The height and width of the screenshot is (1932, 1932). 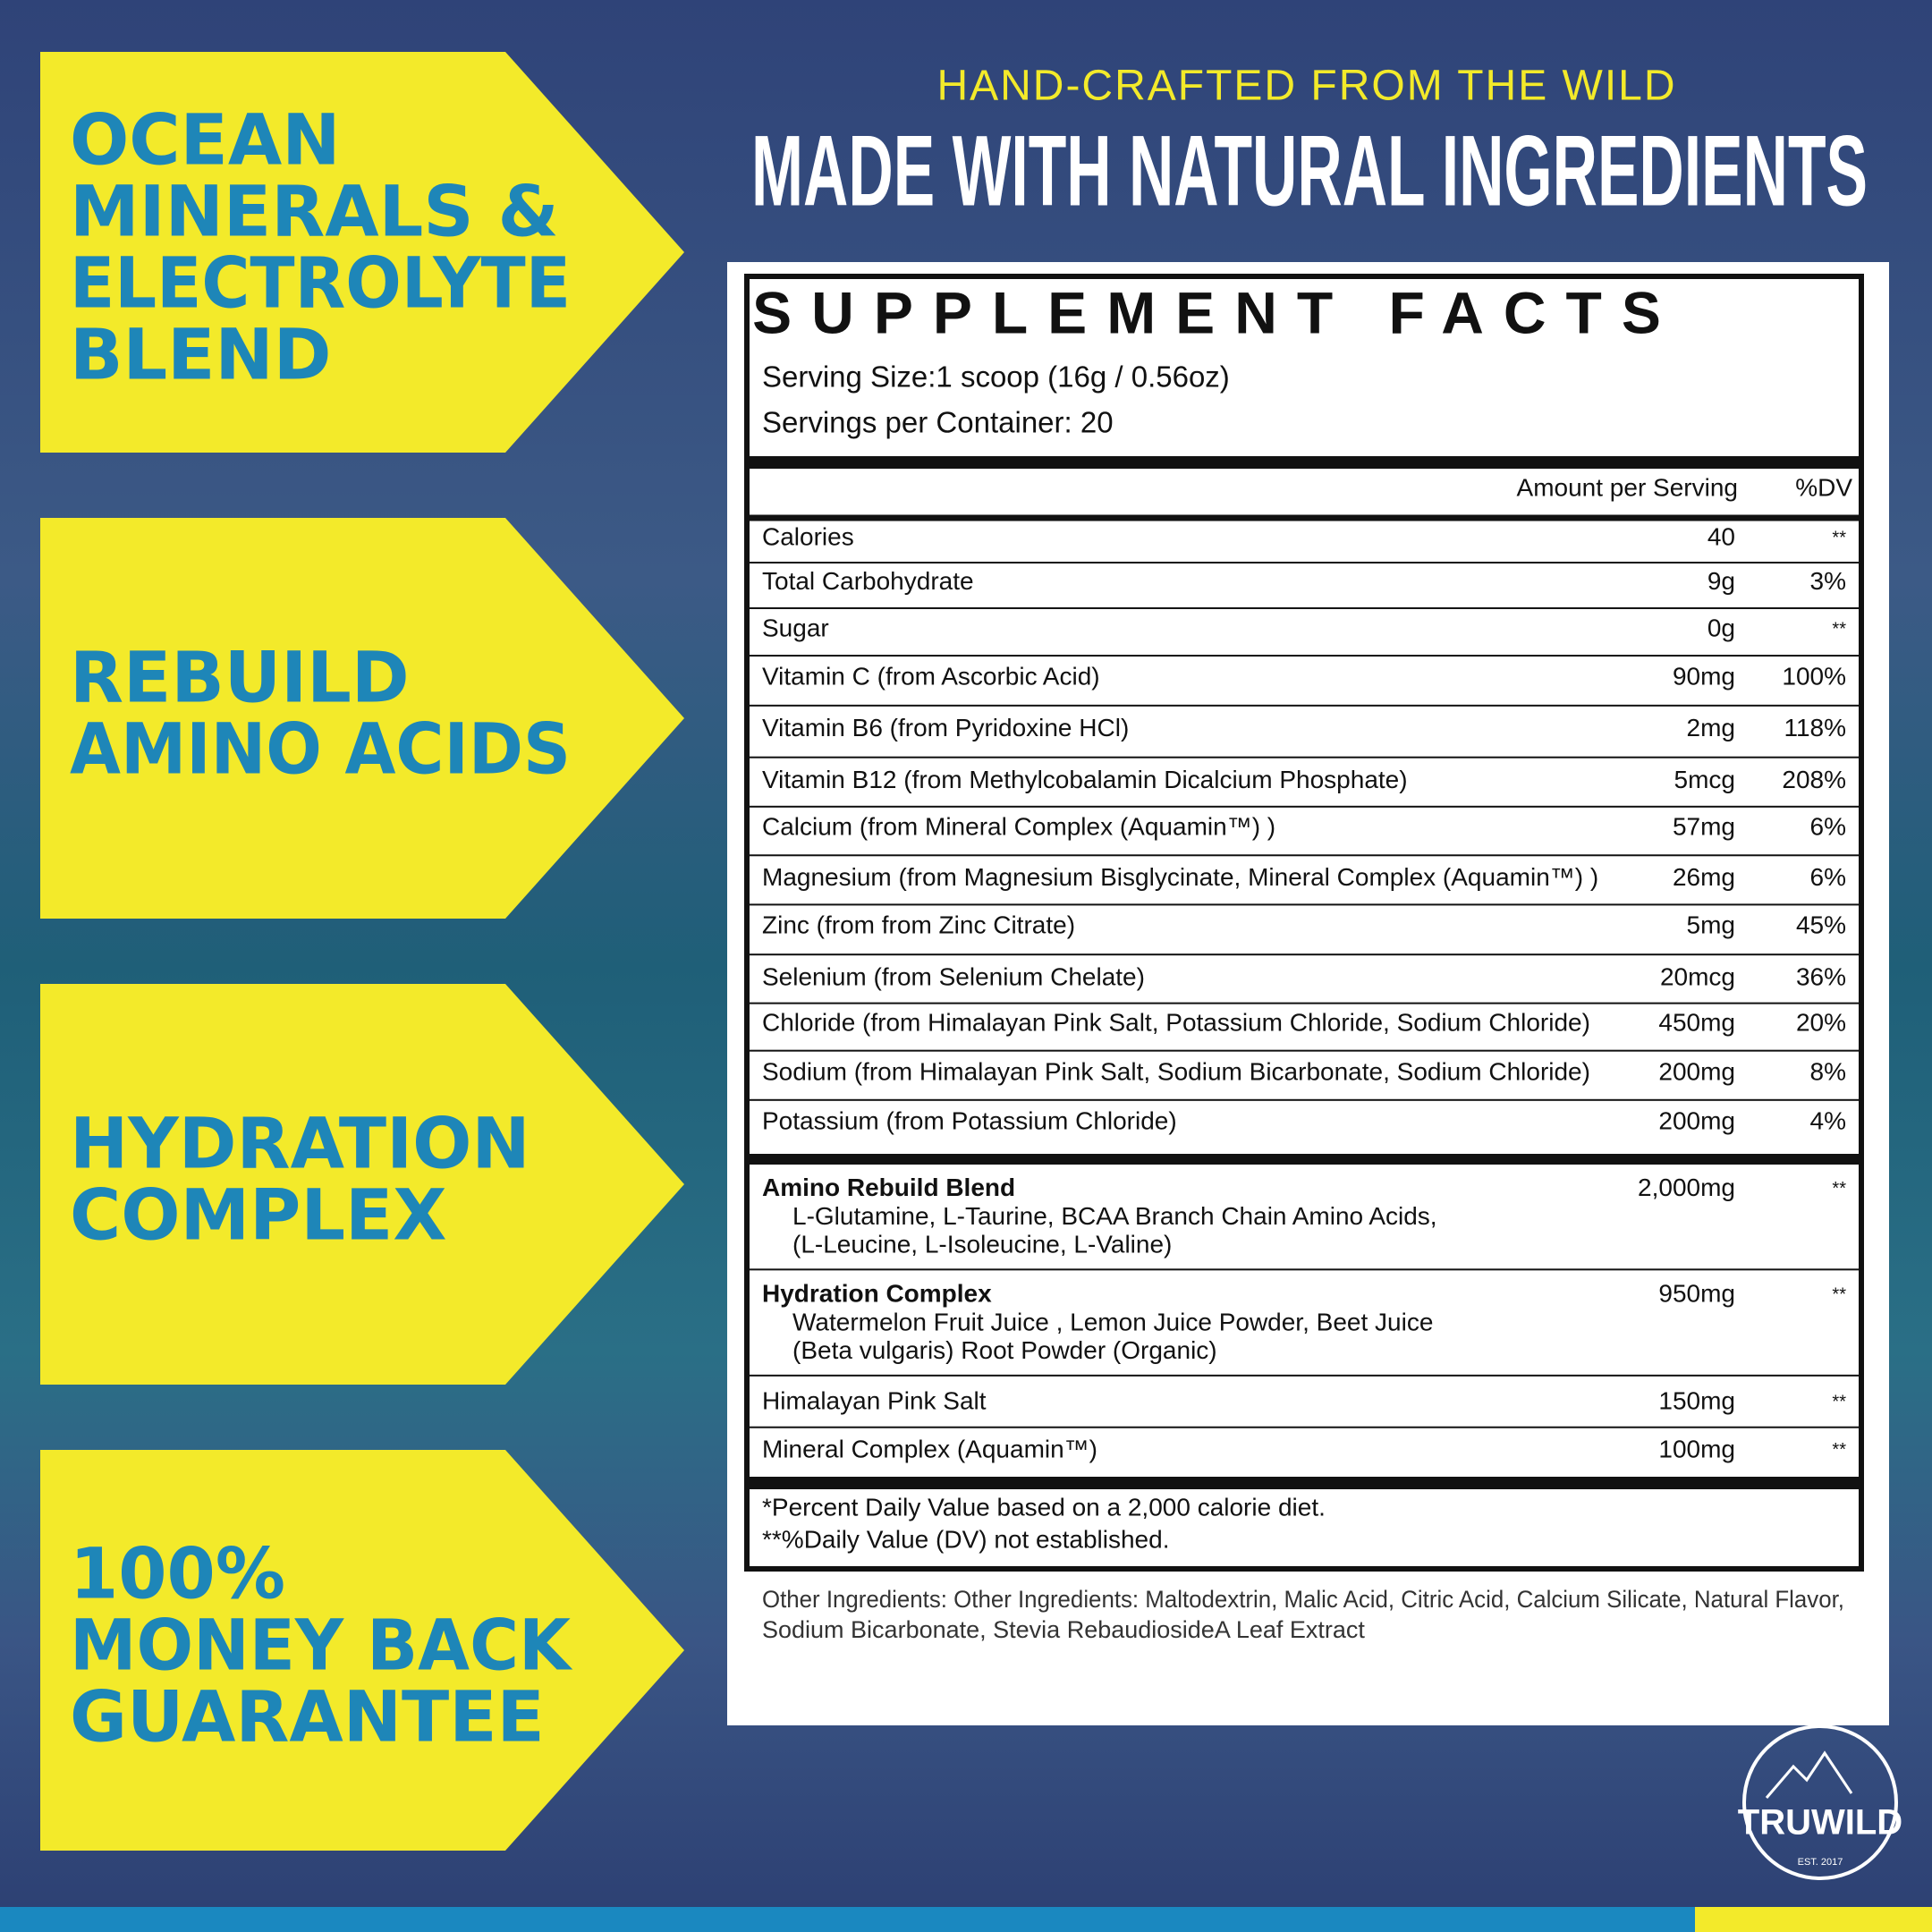 What do you see at coordinates (1809, 1774) in the screenshot?
I see `logo-mountains` at bounding box center [1809, 1774].